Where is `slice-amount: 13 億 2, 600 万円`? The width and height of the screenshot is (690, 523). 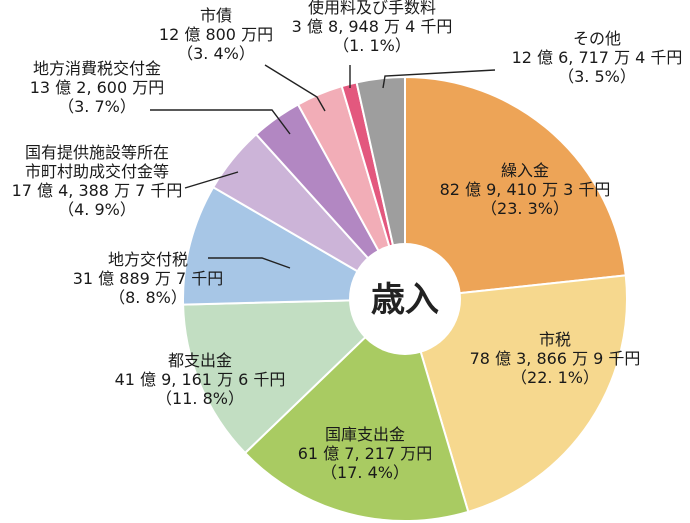 slice-amount: 13 億 2, 600 万円 is located at coordinates (97, 87).